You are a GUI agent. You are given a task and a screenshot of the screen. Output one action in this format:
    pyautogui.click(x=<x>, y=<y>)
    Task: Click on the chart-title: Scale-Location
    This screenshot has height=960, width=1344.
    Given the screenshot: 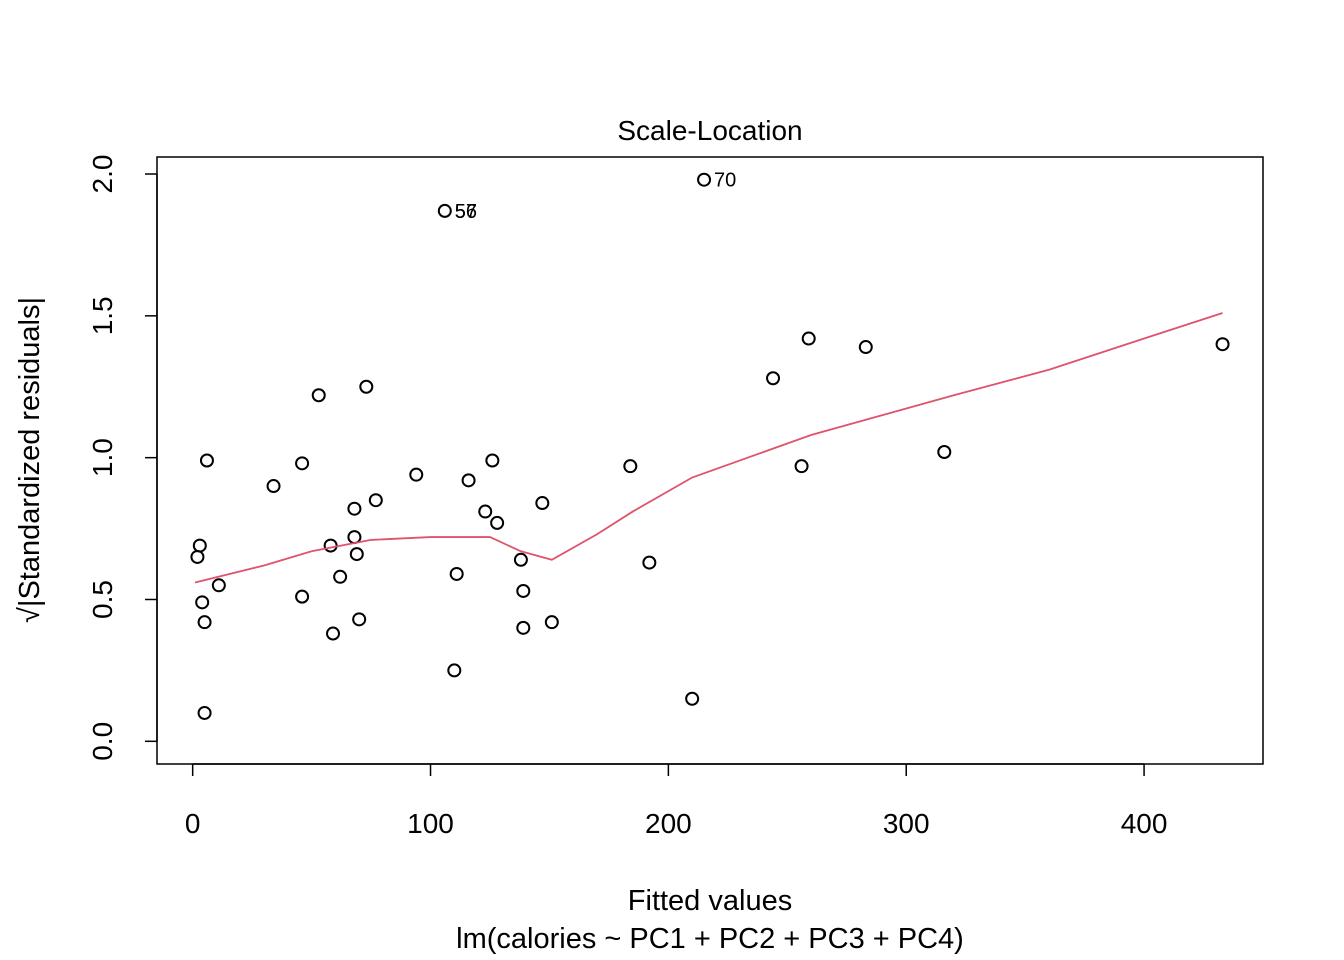 What is the action you would take?
    pyautogui.click(x=709, y=130)
    